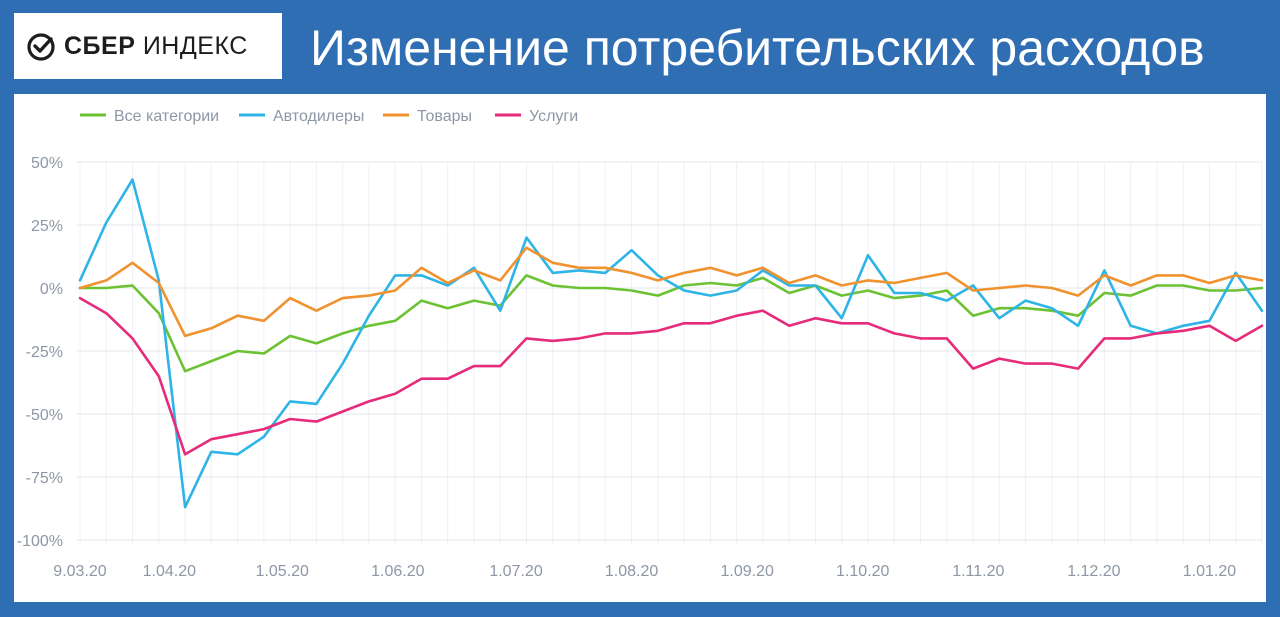 The width and height of the screenshot is (1280, 617). What do you see at coordinates (515, 571) in the screenshot?
I see `x-tick-label: 1.07.20` at bounding box center [515, 571].